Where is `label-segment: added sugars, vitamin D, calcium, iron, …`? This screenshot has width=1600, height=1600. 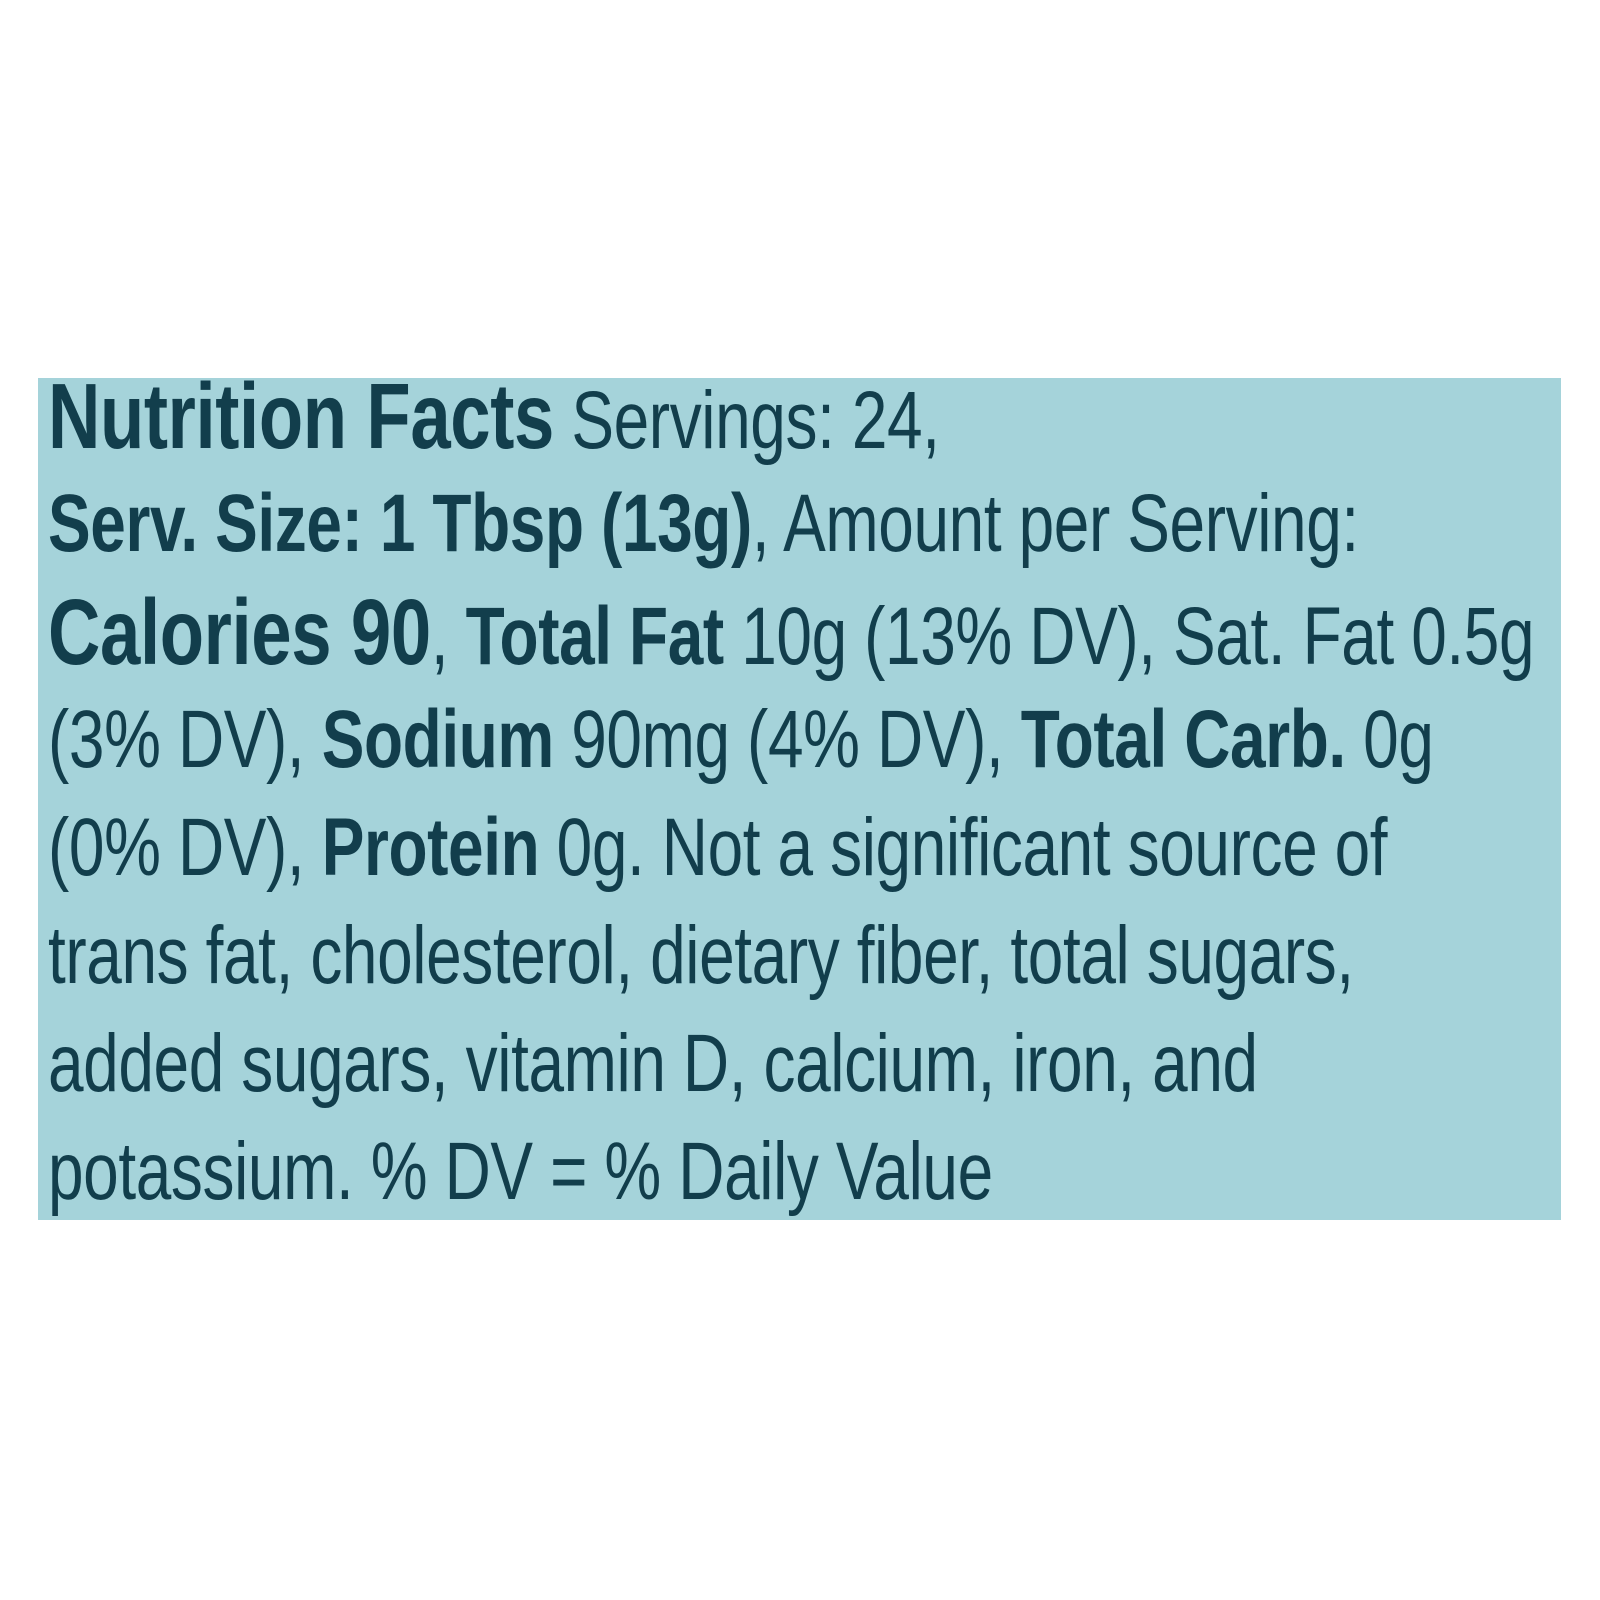 label-segment: added sugars, vitamin D, calcium, iron, … is located at coordinates (653, 1063).